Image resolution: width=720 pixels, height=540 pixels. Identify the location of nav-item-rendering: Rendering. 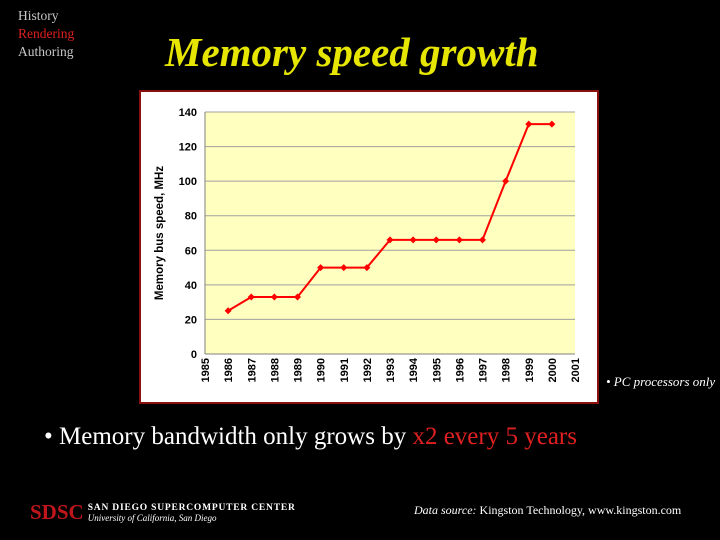
(46, 33).